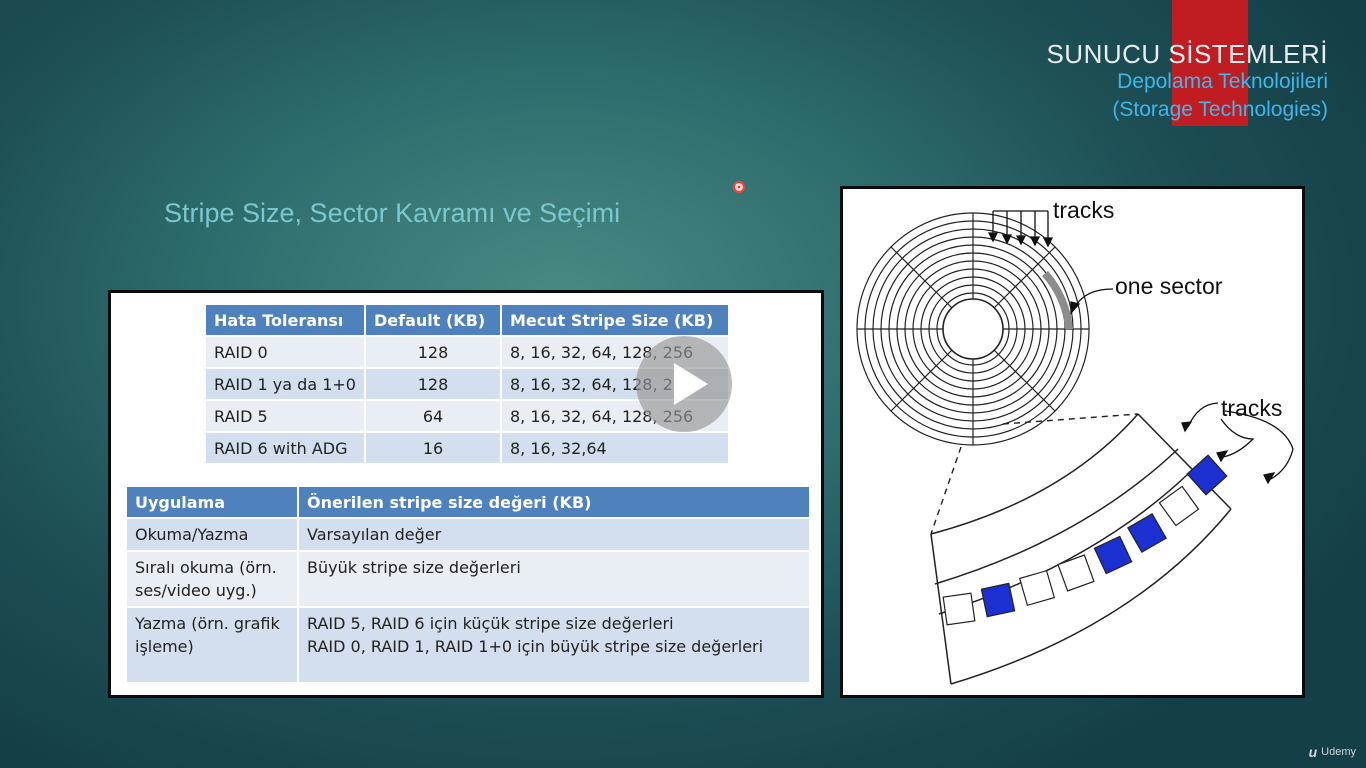  I want to click on udemy-logo-icon: u, so click(1313, 752).